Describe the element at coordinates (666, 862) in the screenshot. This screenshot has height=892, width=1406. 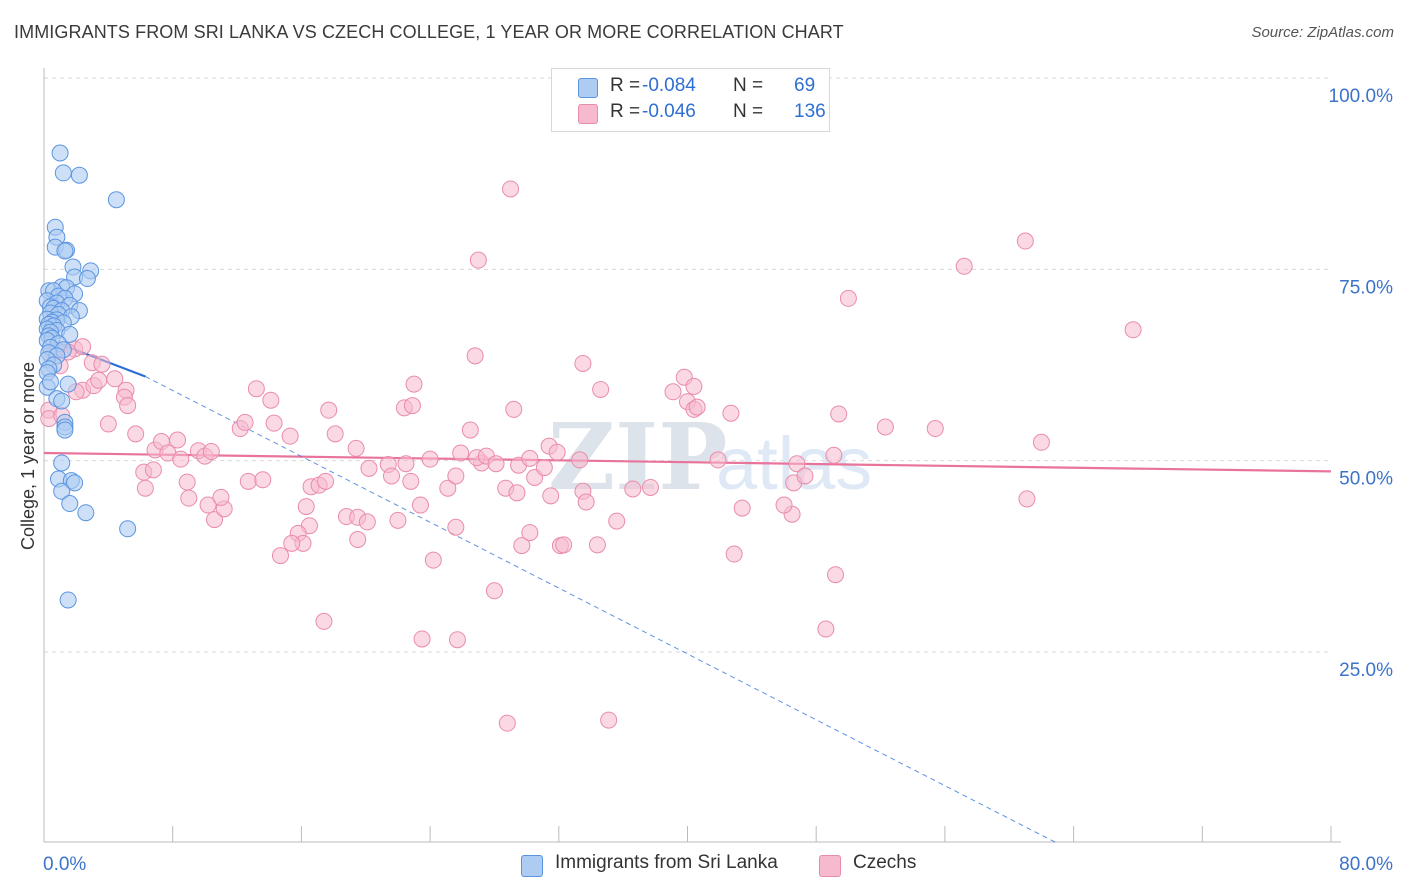
I see `legend-label: Immigrants from Sri Lanka` at that location.